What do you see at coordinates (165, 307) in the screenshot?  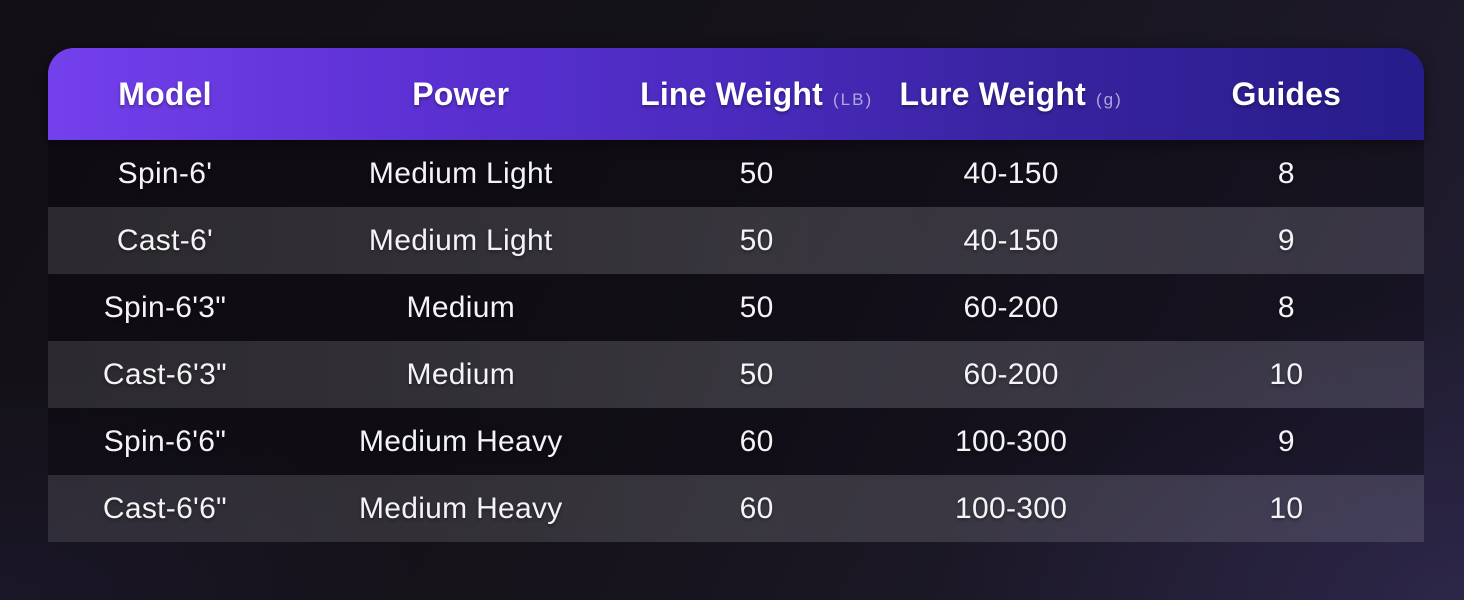 I see `cell-model: Spin-6'3"` at bounding box center [165, 307].